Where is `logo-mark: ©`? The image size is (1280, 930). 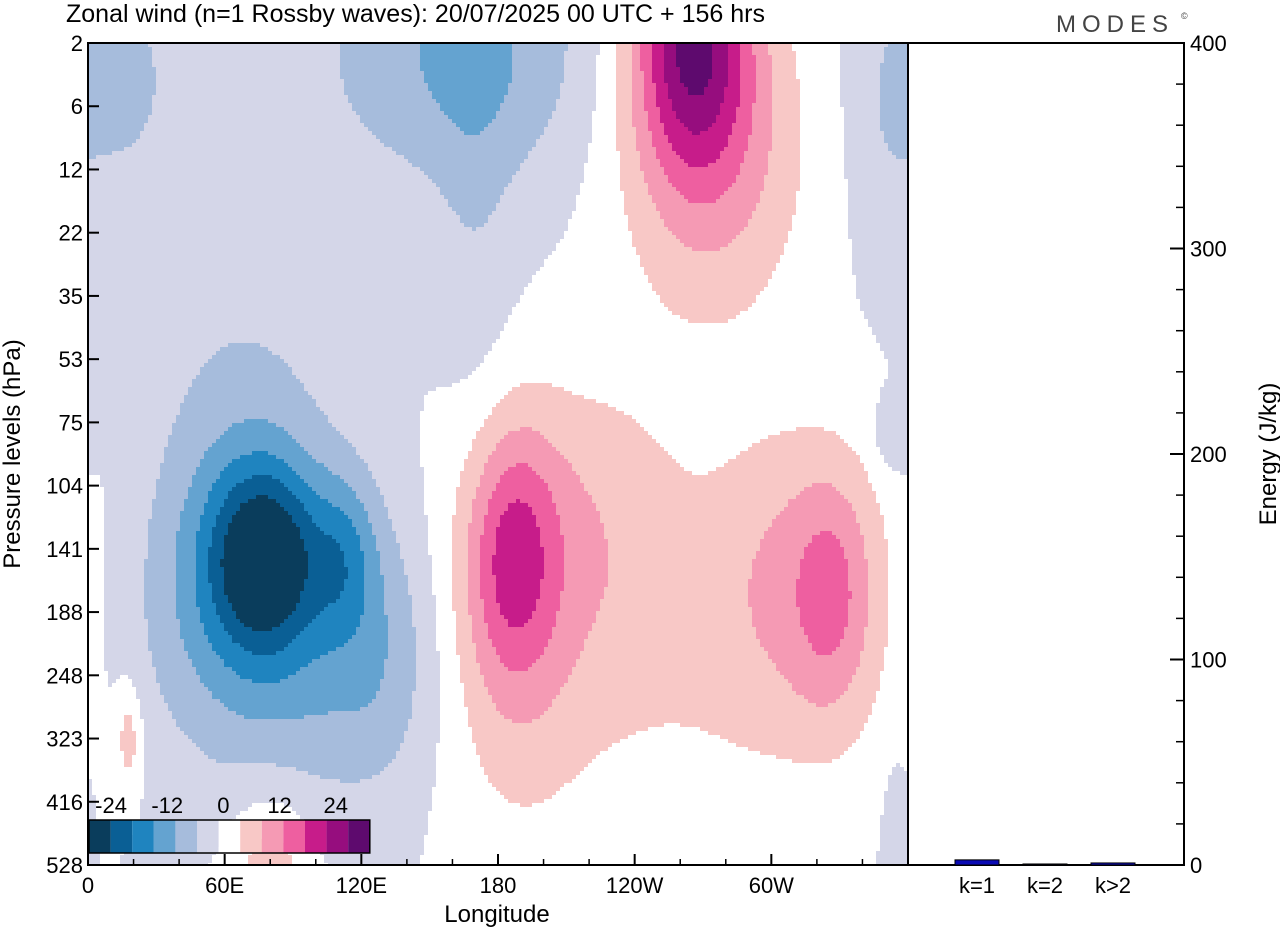
logo-mark: © is located at coordinates (1184, 16).